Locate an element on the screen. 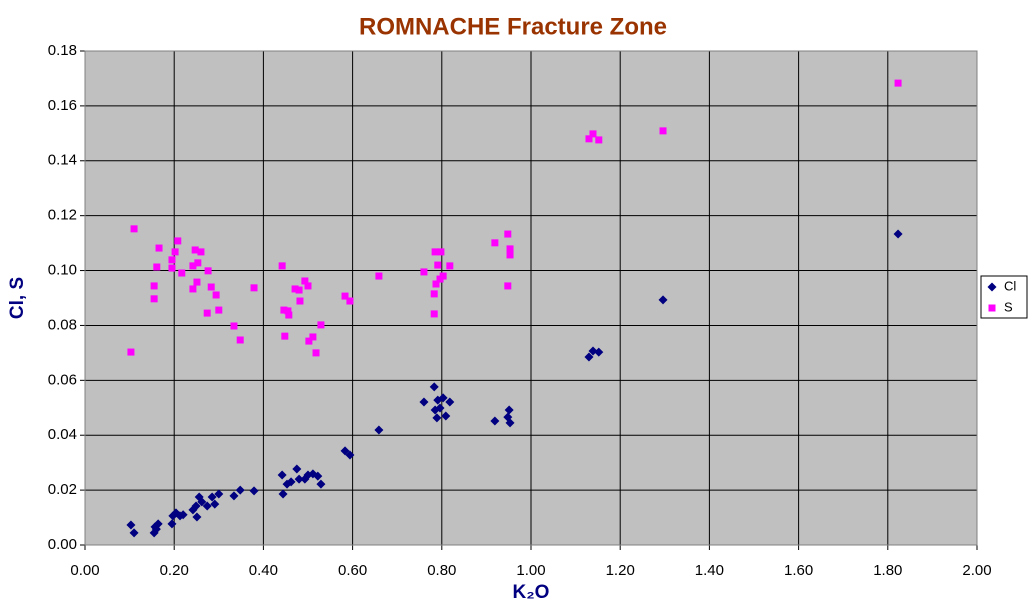  x-tick-label: 0.80 is located at coordinates (441, 570).